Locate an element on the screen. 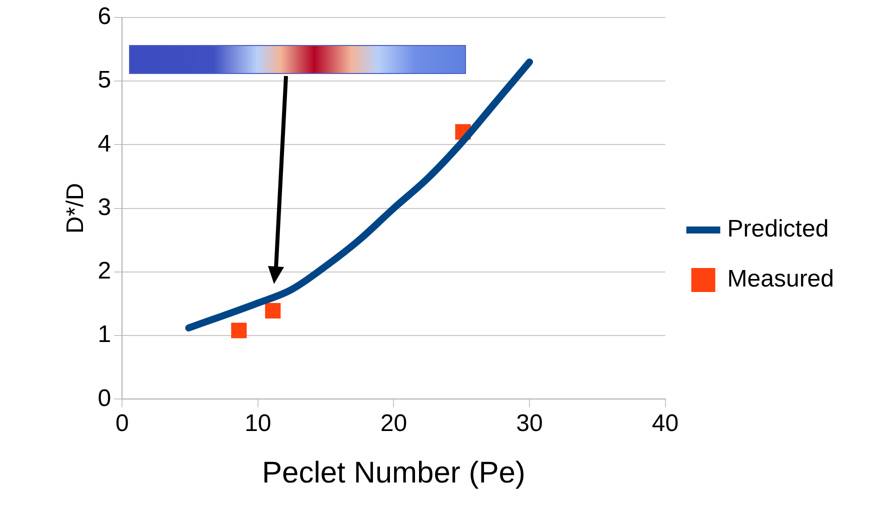 The image size is (888, 506). y-tick-label: 3 is located at coordinates (105, 207).